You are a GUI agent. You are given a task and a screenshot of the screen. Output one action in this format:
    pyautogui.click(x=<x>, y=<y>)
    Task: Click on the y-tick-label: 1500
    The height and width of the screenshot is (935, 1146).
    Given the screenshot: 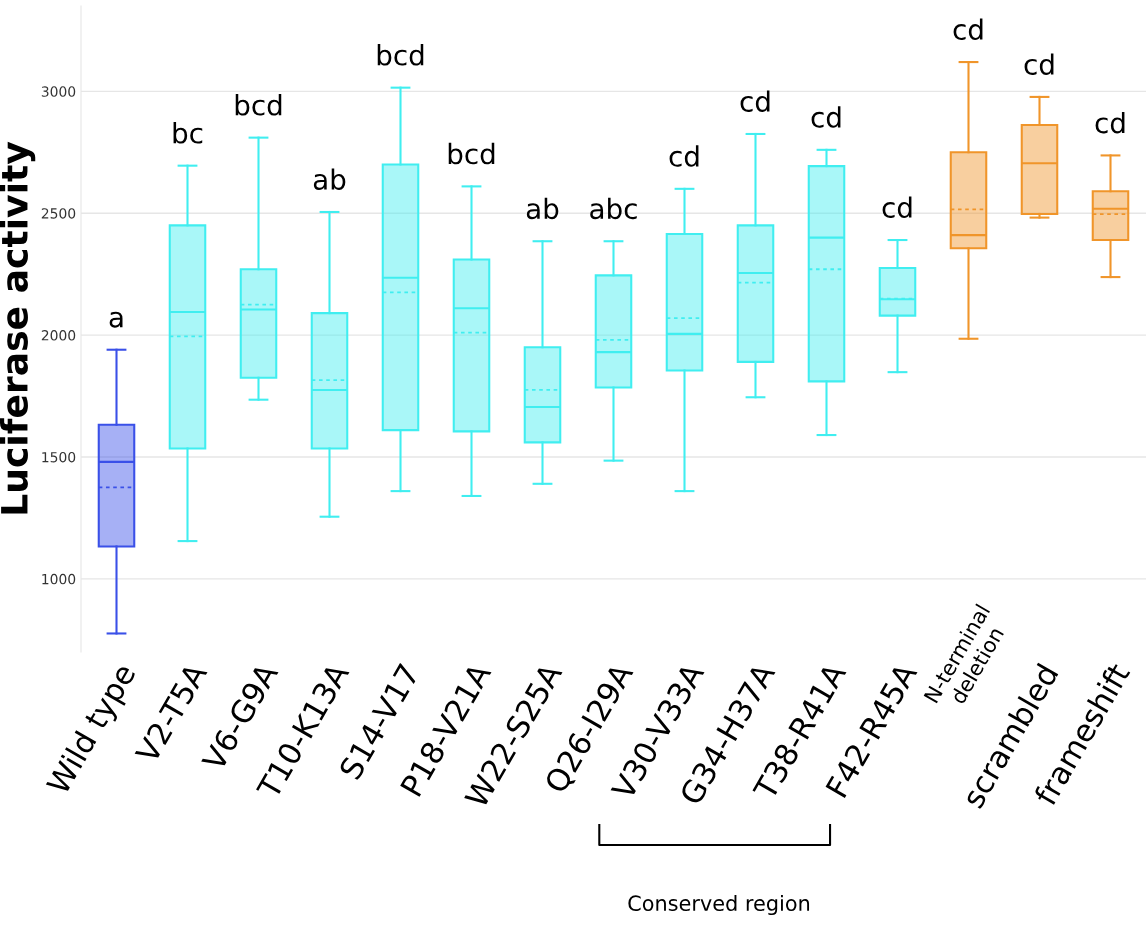 What is the action you would take?
    pyautogui.click(x=59, y=457)
    